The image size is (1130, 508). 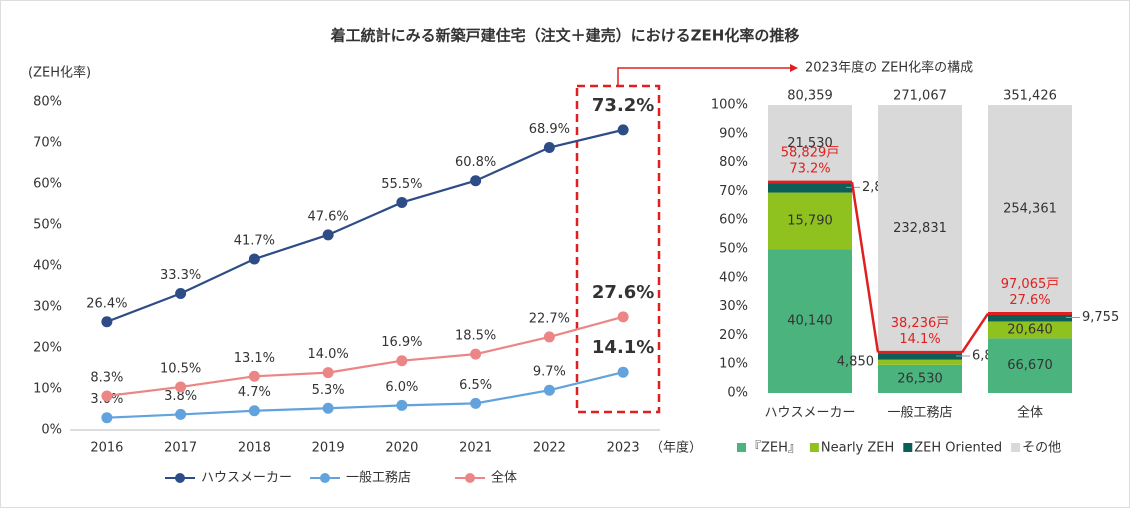 I want to click on segment-label: 254,361, so click(x=1030, y=209).